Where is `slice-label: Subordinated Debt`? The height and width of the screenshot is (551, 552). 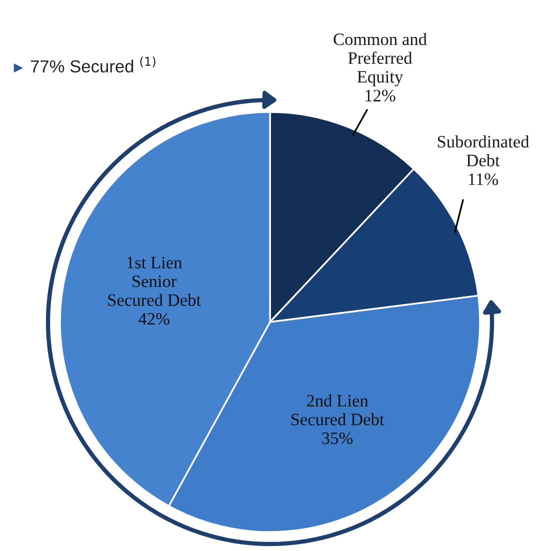 slice-label: Subordinated Debt is located at coordinates (484, 150).